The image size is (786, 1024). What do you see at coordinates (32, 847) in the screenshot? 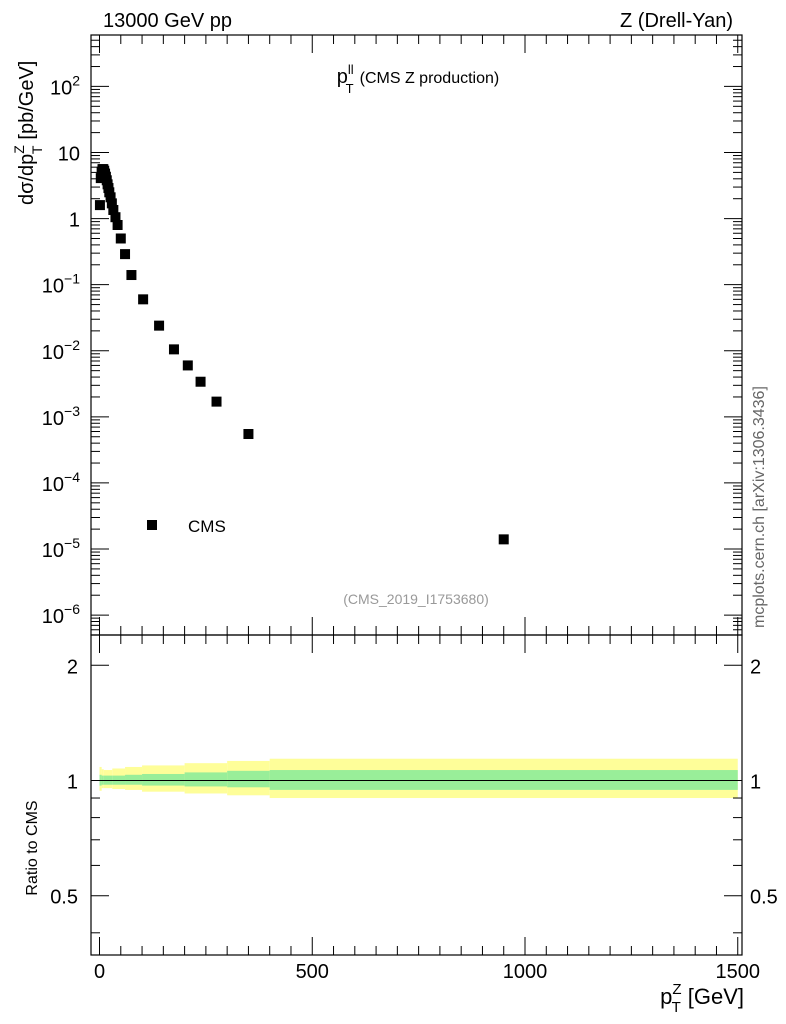
I see `ratio-y-axis-title: Ratio to CMS` at bounding box center [32, 847].